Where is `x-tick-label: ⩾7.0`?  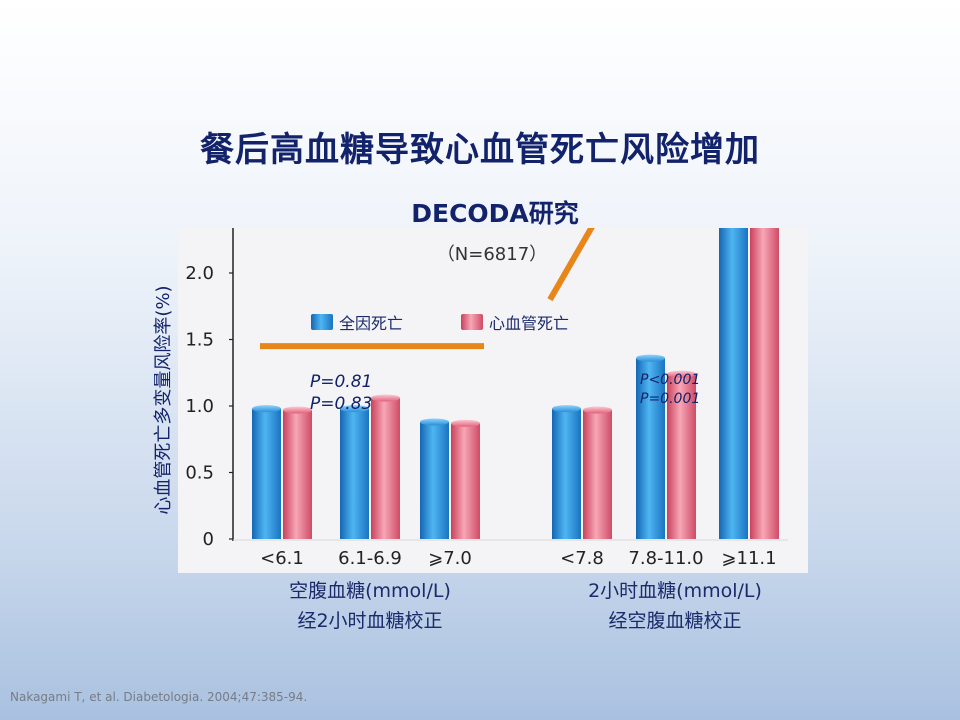 x-tick-label: ⩾7.0 is located at coordinates (450, 558).